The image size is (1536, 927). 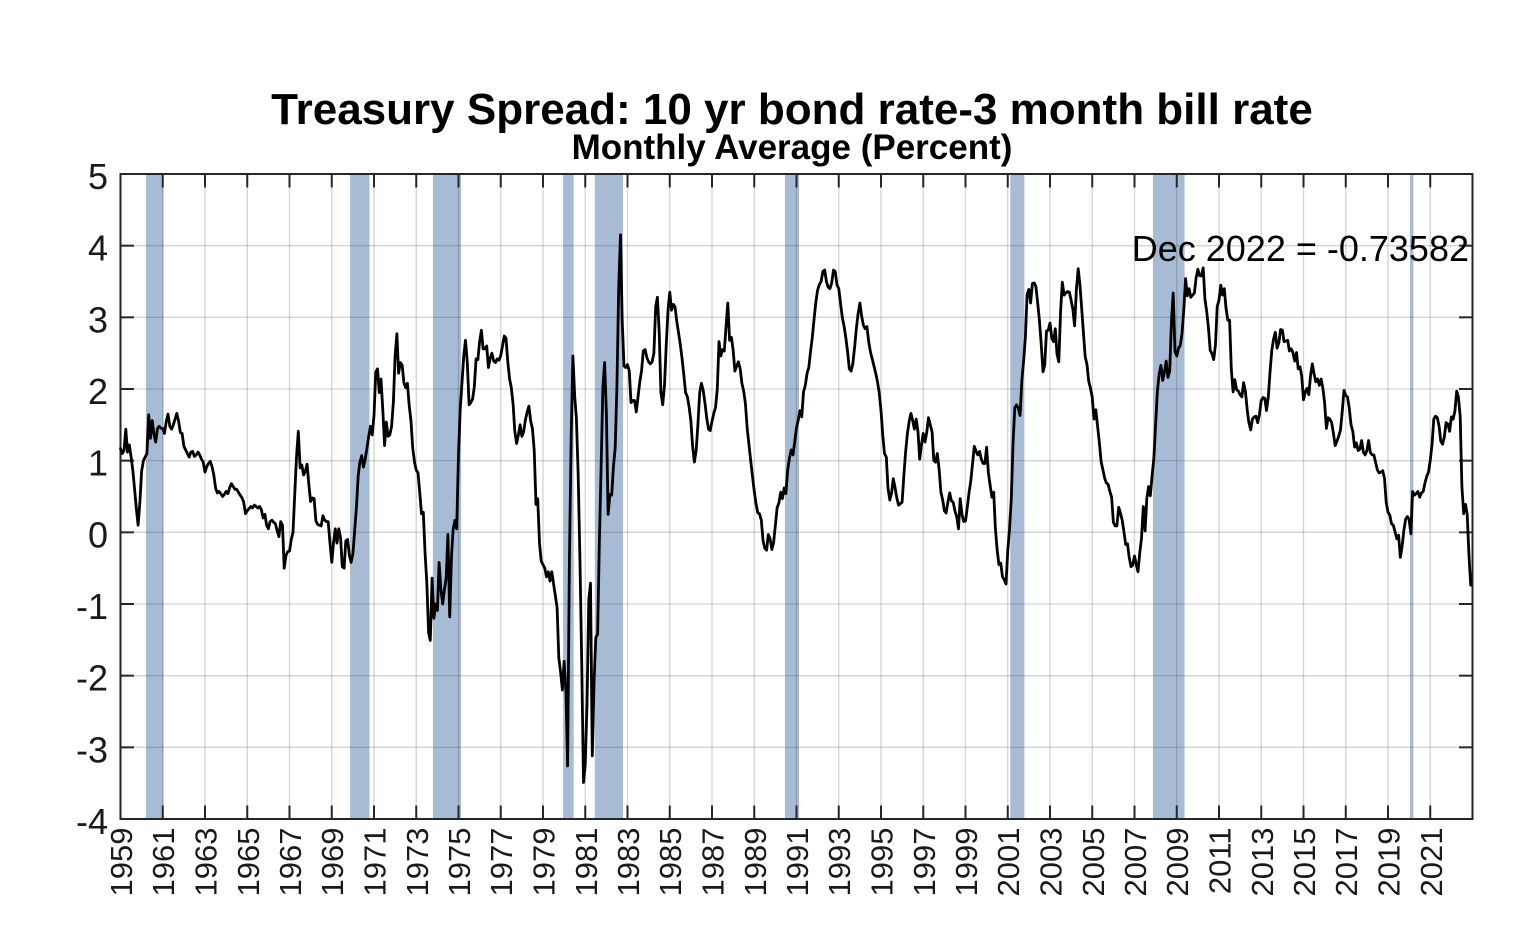 What do you see at coordinates (163, 862) in the screenshot?
I see `svg-text: 1961` at bounding box center [163, 862].